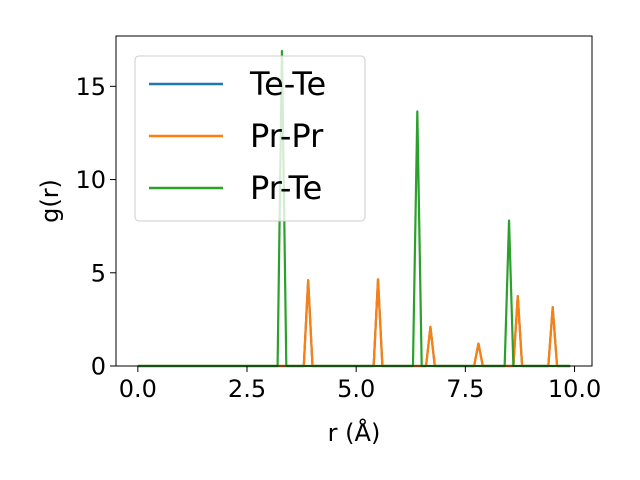 This screenshot has height=480, width=640. Describe the element at coordinates (286, 188) in the screenshot. I see `legend-label-pr-te: Pr-Te` at that location.